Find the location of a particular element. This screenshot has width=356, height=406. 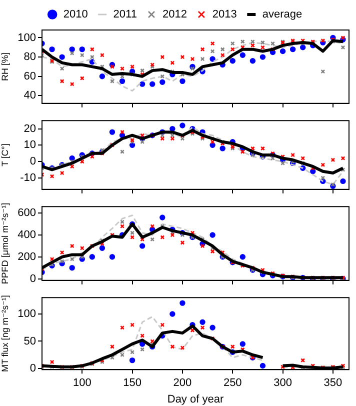

x-tick-label: 150 is located at coordinates (132, 383).